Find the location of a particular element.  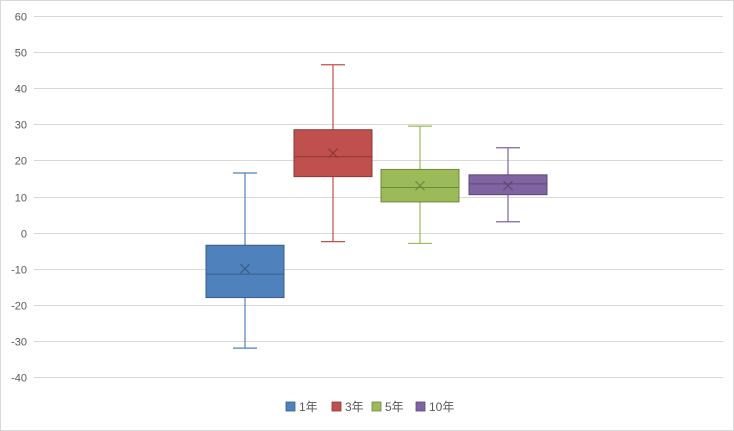

y-tick-label: -30 is located at coordinates (19, 343).